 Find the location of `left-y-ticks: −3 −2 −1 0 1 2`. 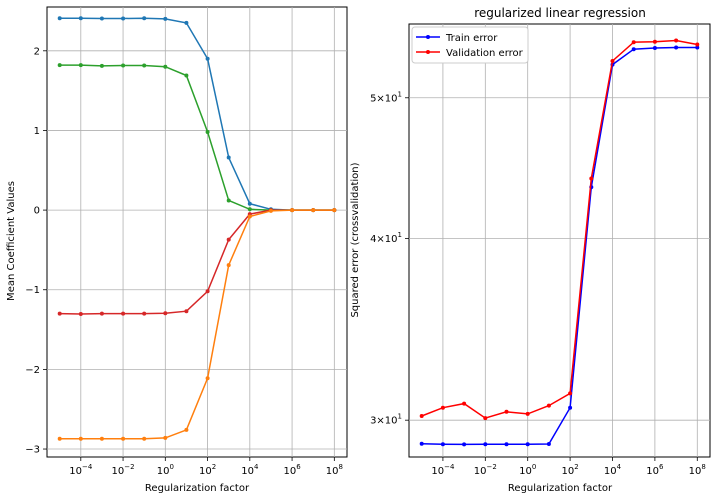

left-y-ticks: −3 −2 −1 0 1 2 is located at coordinates (36, 251).